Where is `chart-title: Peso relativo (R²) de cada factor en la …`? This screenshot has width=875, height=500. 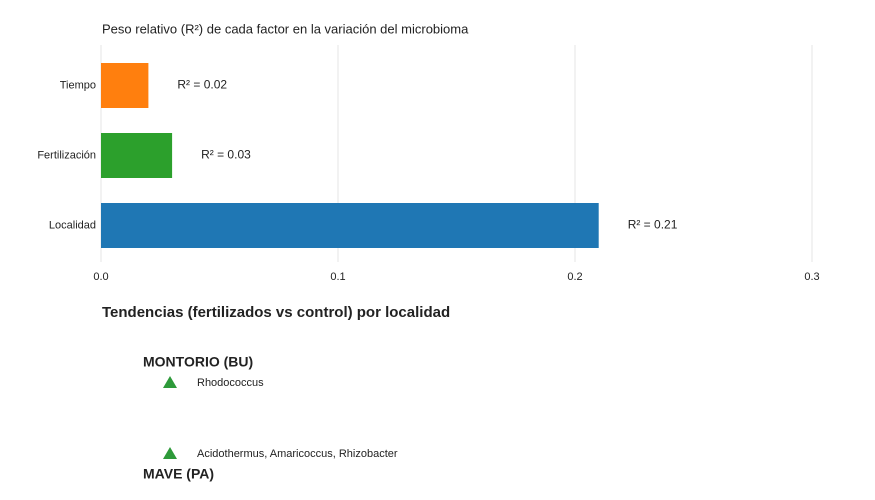 chart-title: Peso relativo (R²) de cada factor en la … is located at coordinates (285, 28).